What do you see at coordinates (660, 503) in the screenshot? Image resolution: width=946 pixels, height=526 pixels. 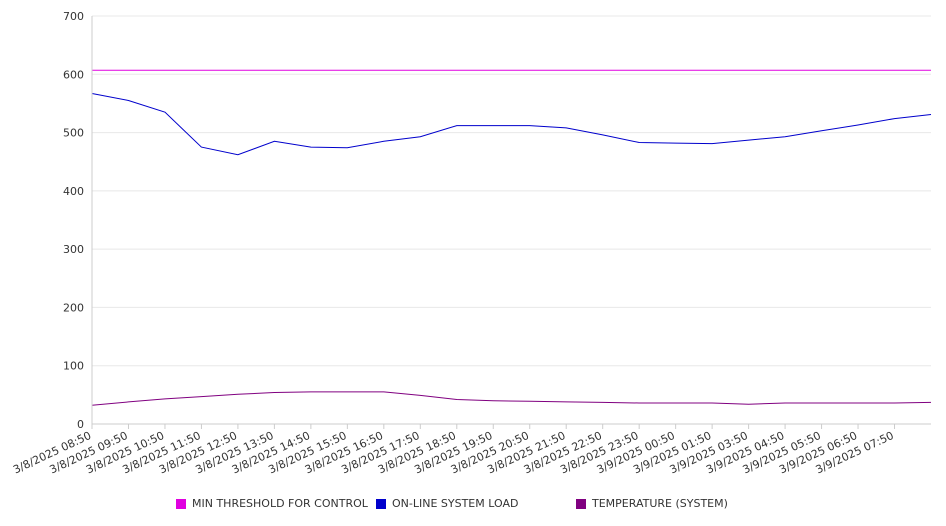 I see `legend-label: TEMPERATURE (SYSTEM)` at bounding box center [660, 503].